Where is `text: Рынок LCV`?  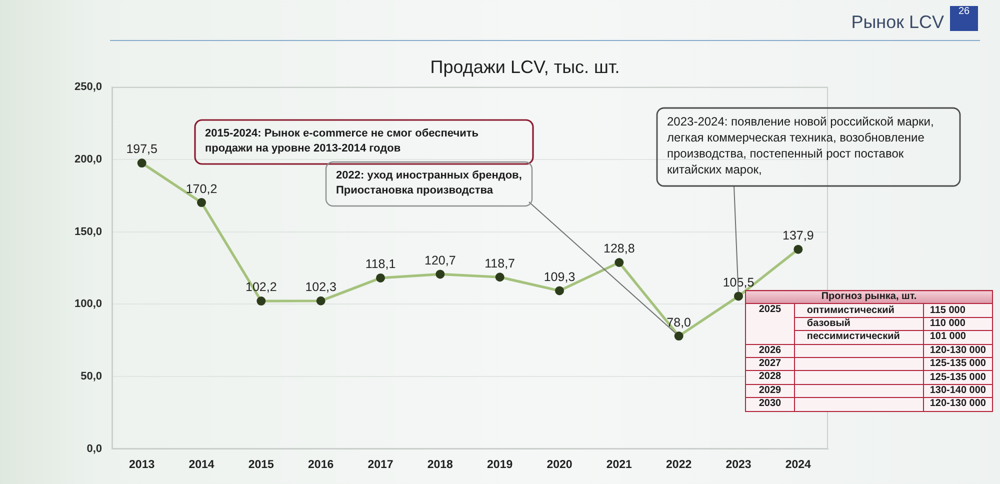
text: Рынок LCV is located at coordinates (897, 22).